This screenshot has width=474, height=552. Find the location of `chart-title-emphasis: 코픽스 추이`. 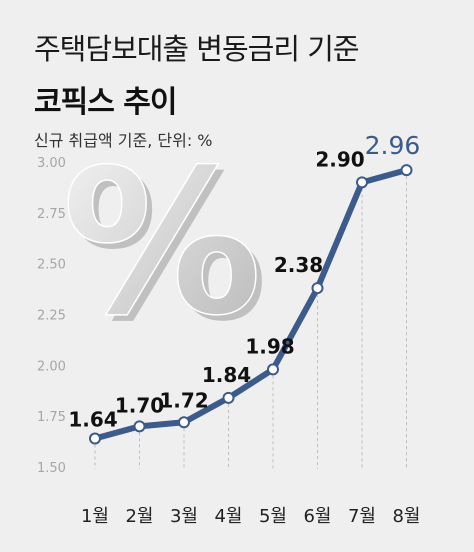

chart-title-emphasis: 코픽스 추이 is located at coordinates (105, 102).